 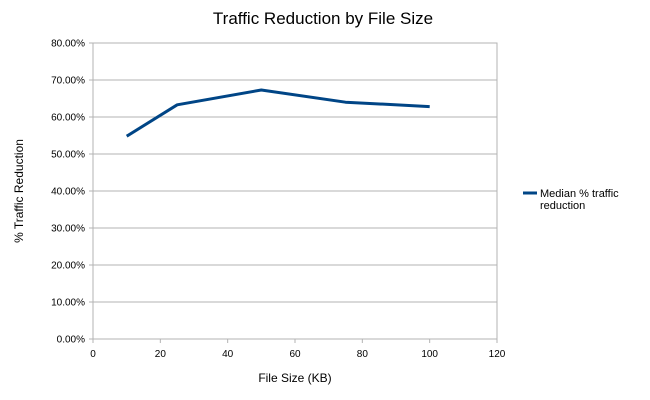 What do you see at coordinates (323, 18) in the screenshot?
I see `chart-title: Traffic Reduction by File Size` at bounding box center [323, 18].